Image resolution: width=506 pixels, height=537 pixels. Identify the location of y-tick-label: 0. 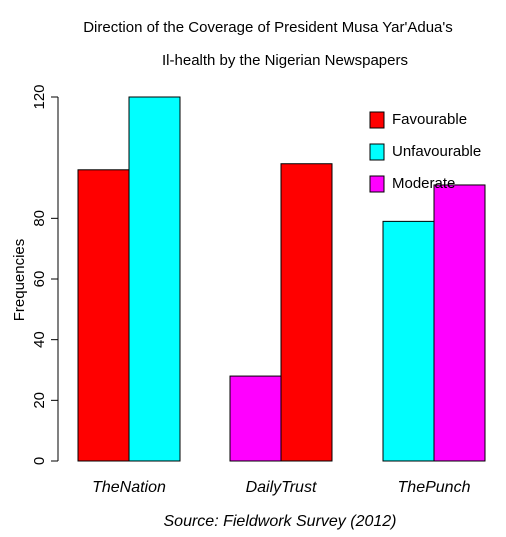
(39, 461).